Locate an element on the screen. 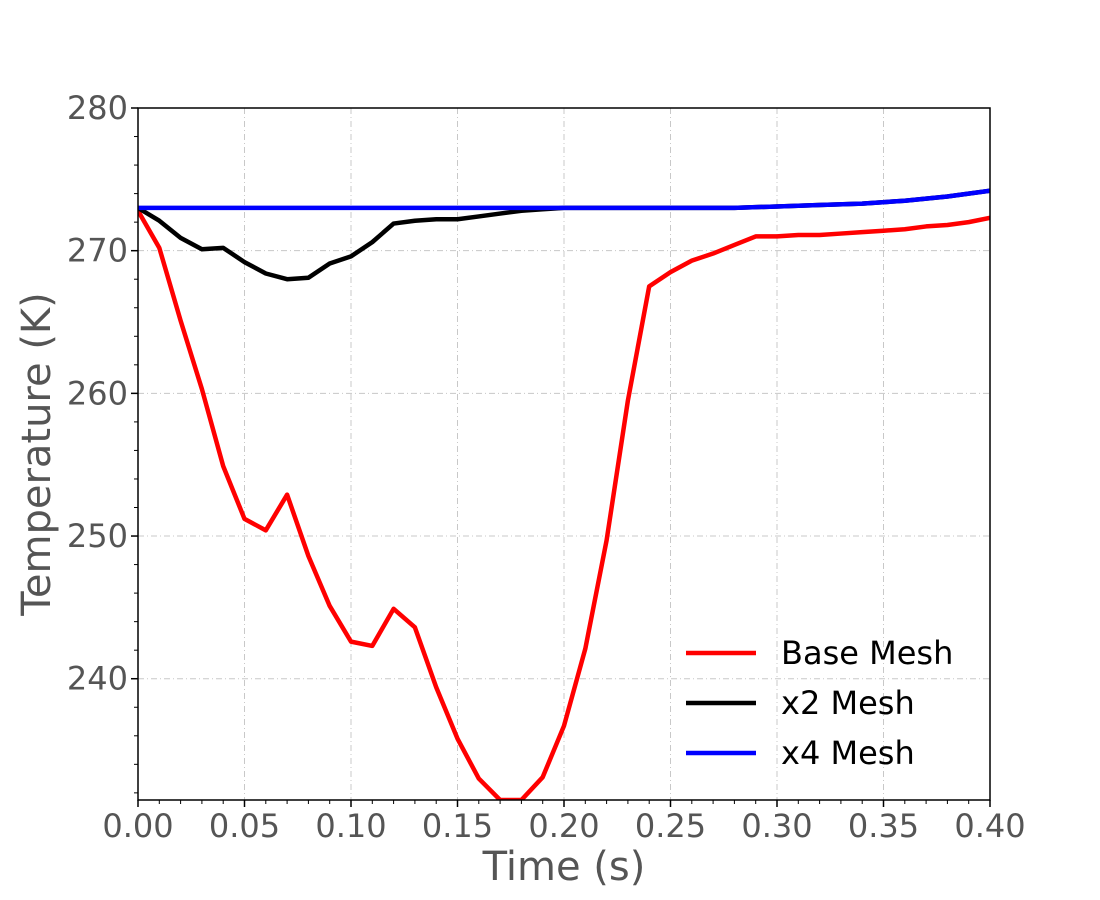 This screenshot has height=900, width=1100. x-tick-label: 0.20 is located at coordinates (563, 826).